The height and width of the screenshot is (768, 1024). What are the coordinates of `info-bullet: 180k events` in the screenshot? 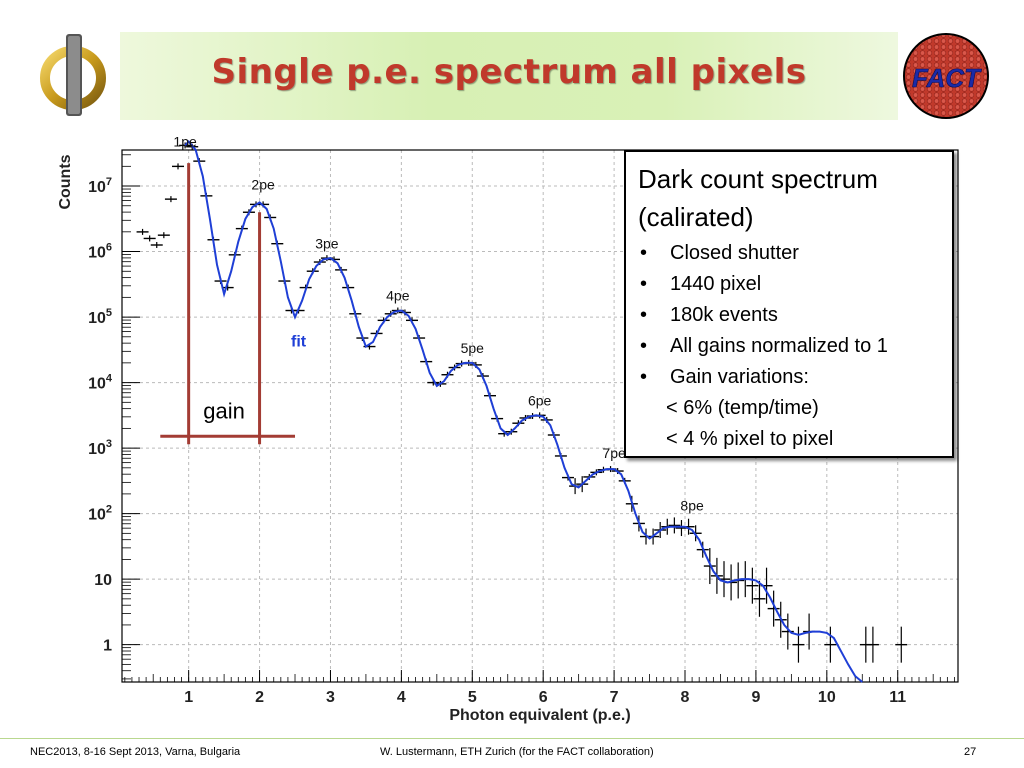 It's located at (790, 315).